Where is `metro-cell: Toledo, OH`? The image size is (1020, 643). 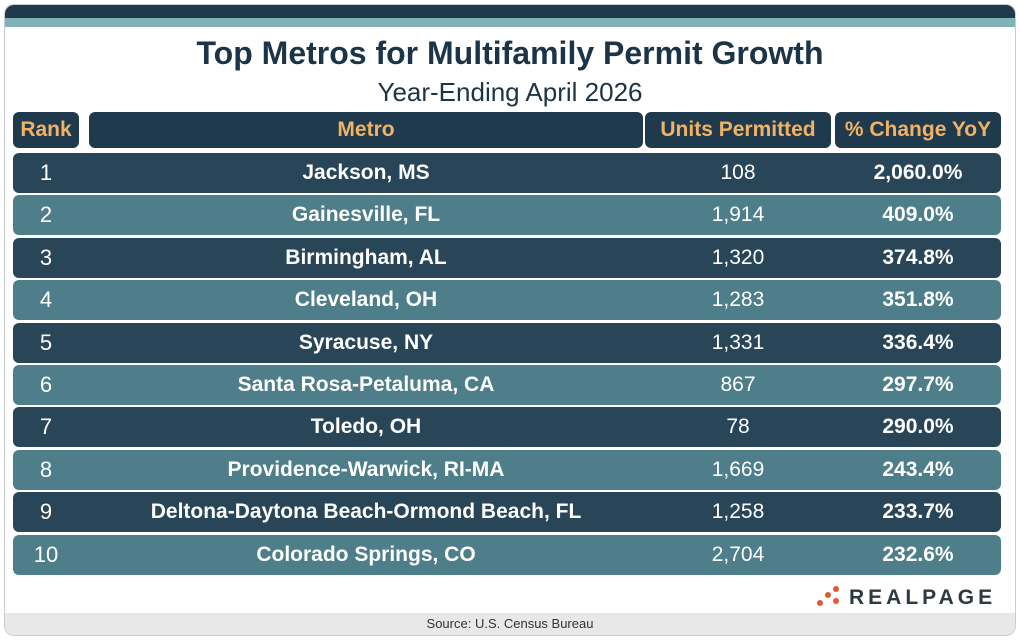 metro-cell: Toledo, OH is located at coordinates (366, 427).